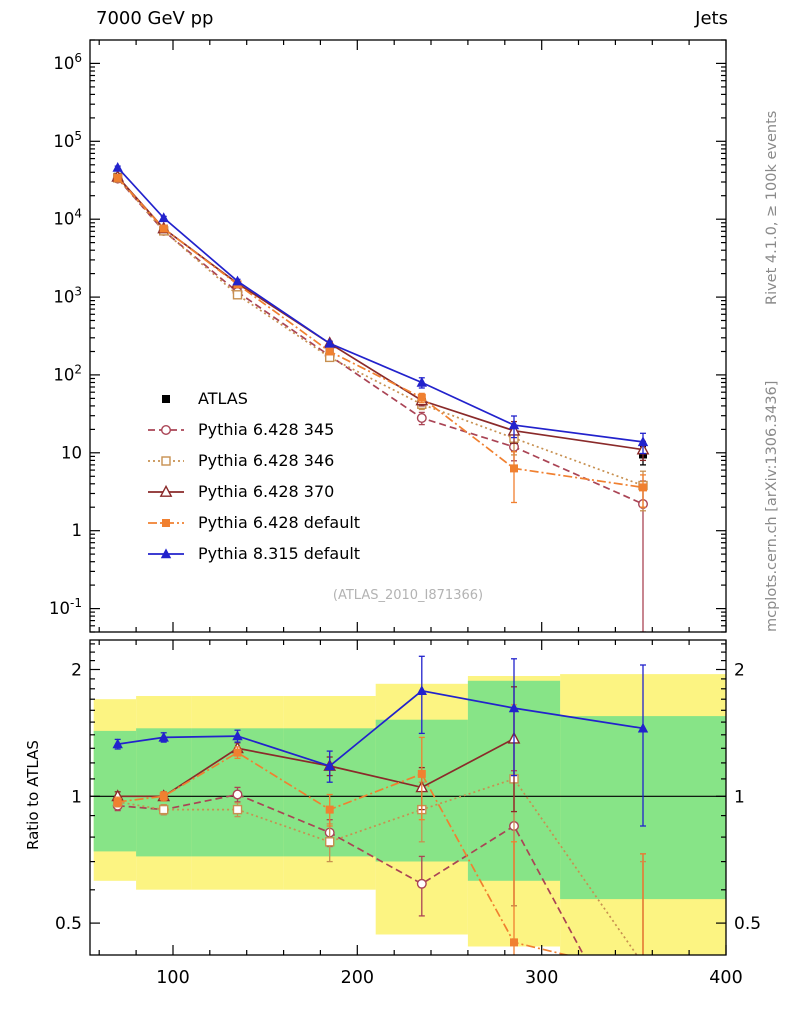  Describe the element at coordinates (67, 62) in the screenshot. I see `svg-text: 10⁶` at that location.